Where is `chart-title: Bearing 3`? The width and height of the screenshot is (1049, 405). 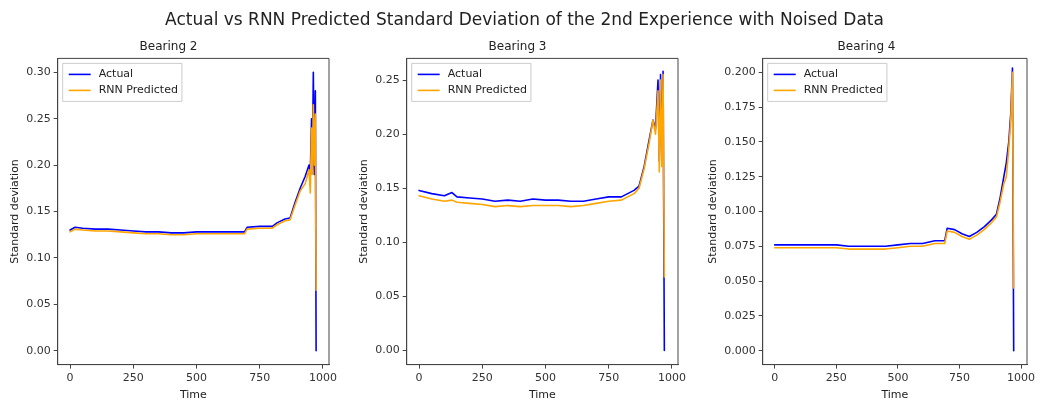
chart-title: Bearing 3 is located at coordinates (517, 46).